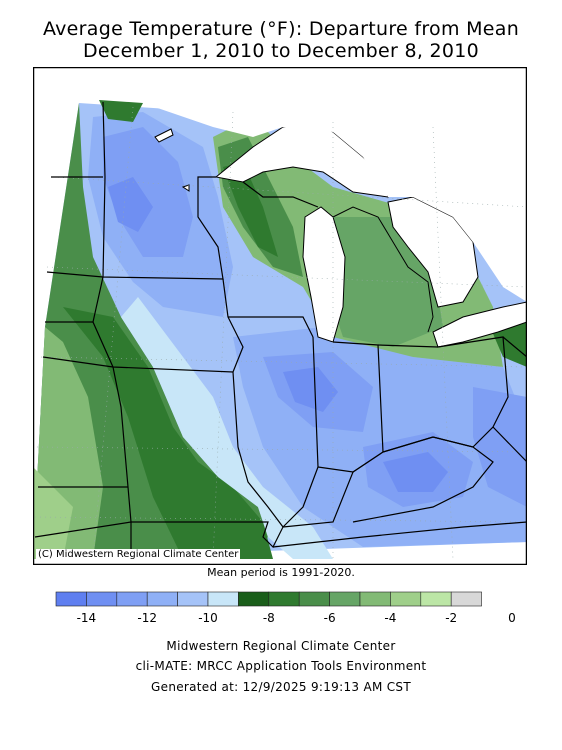 The image size is (562, 750). I want to click on legend-tick-label: 0, so click(512, 618).